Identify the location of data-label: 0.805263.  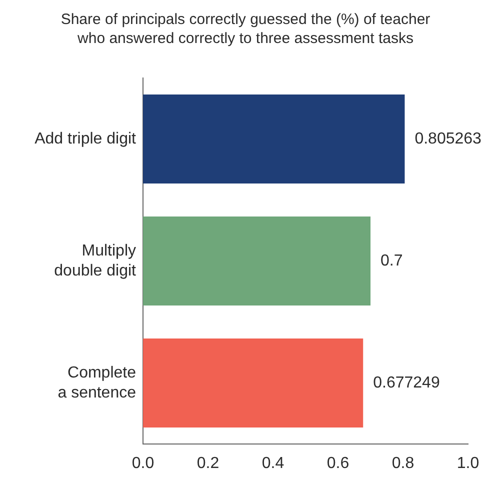
(448, 139).